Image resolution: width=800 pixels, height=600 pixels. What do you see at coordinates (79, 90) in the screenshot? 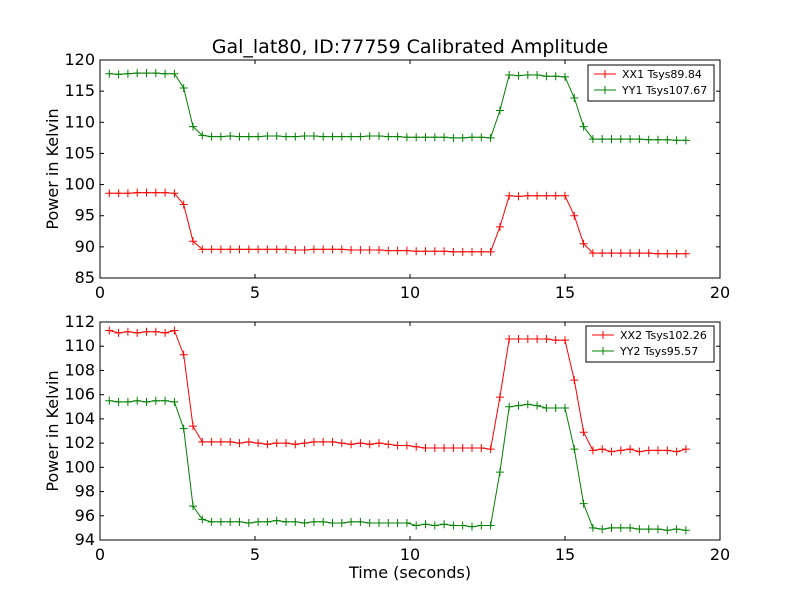
I see `y-tick-label: 115` at bounding box center [79, 90].